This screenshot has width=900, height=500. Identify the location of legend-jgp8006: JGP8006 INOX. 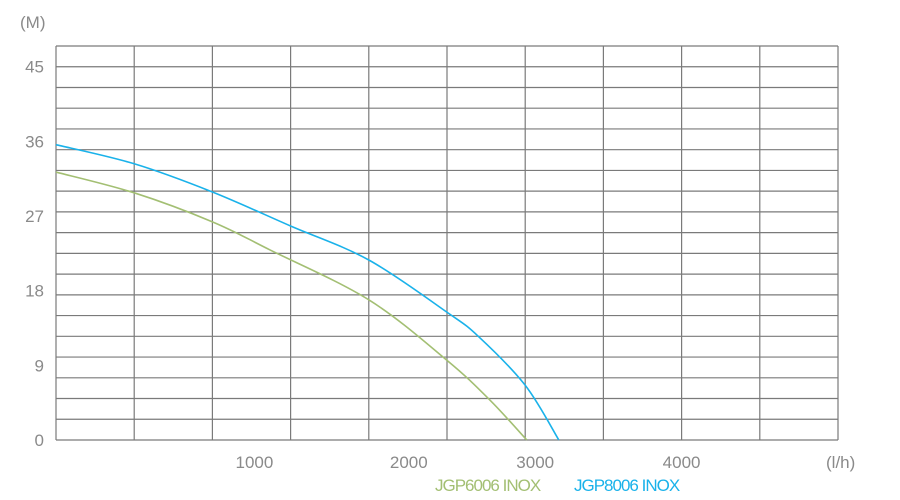
(627, 485).